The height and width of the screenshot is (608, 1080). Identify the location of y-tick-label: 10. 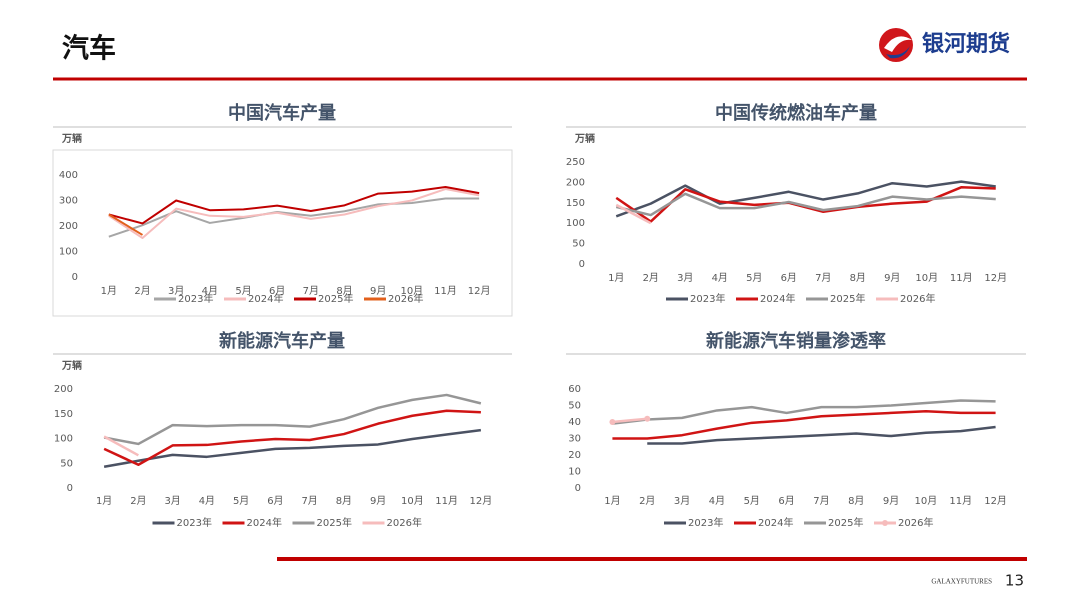
(574, 472).